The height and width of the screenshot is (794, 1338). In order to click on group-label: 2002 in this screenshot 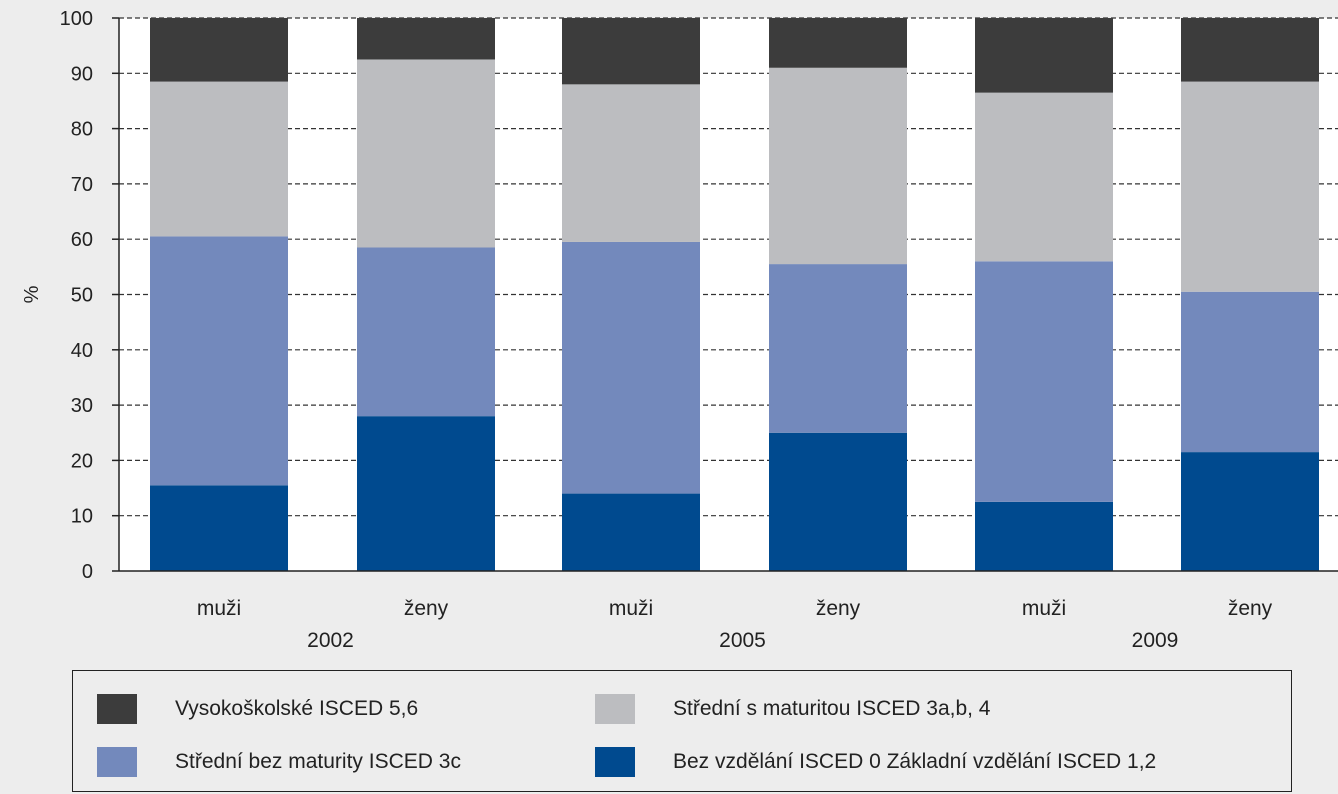, I will do `click(330, 640)`.